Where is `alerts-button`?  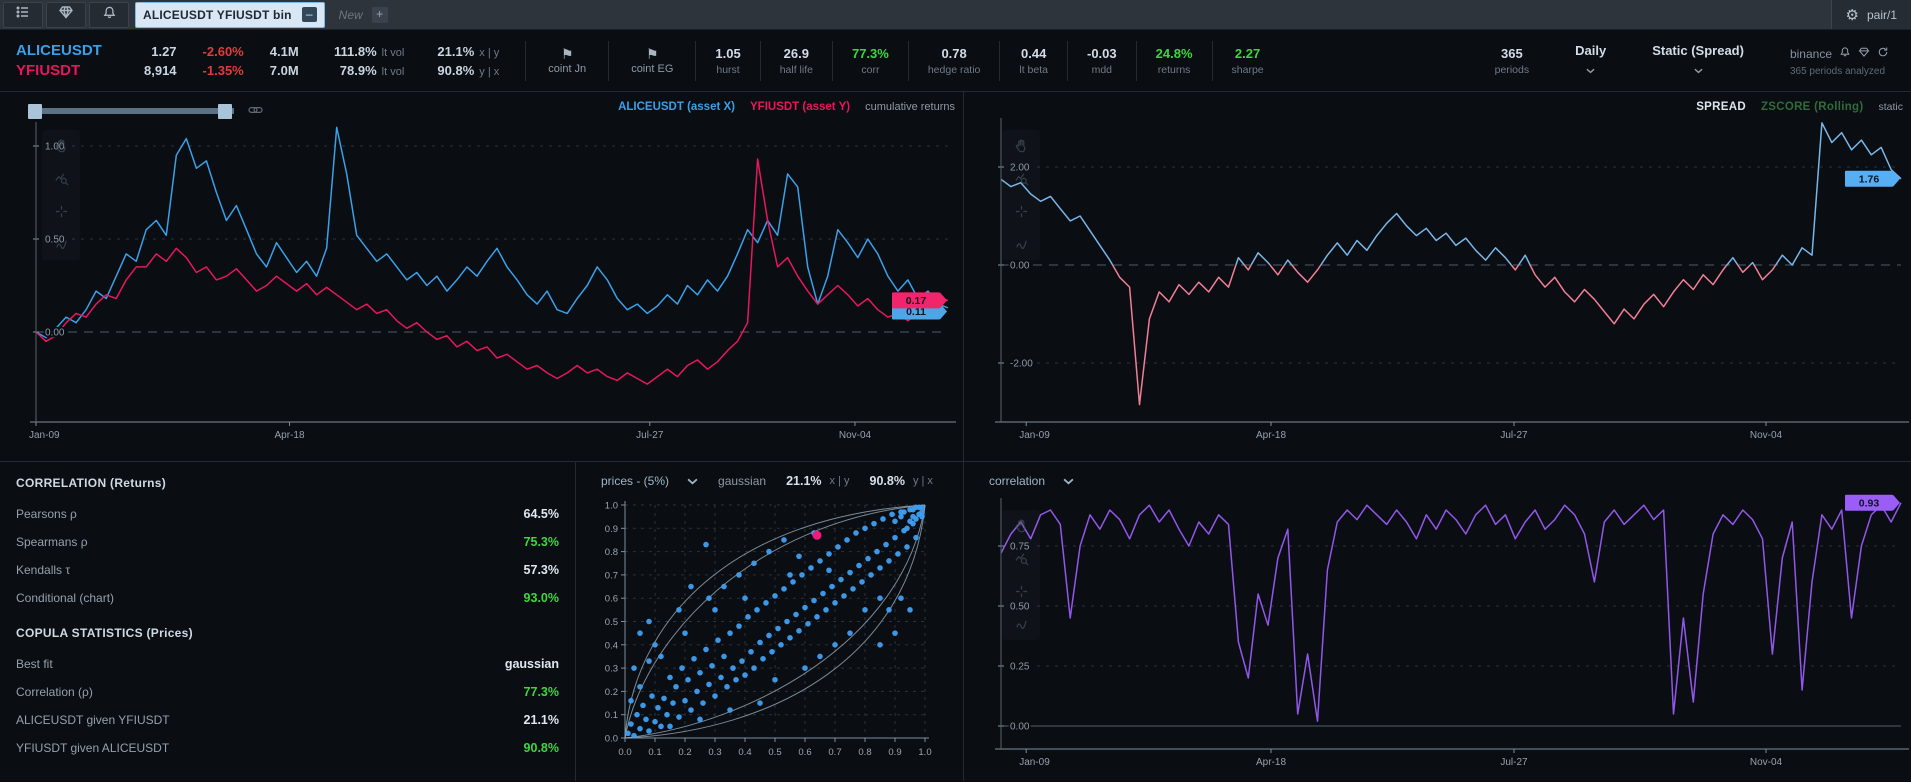
alerts-button is located at coordinates (109, 14).